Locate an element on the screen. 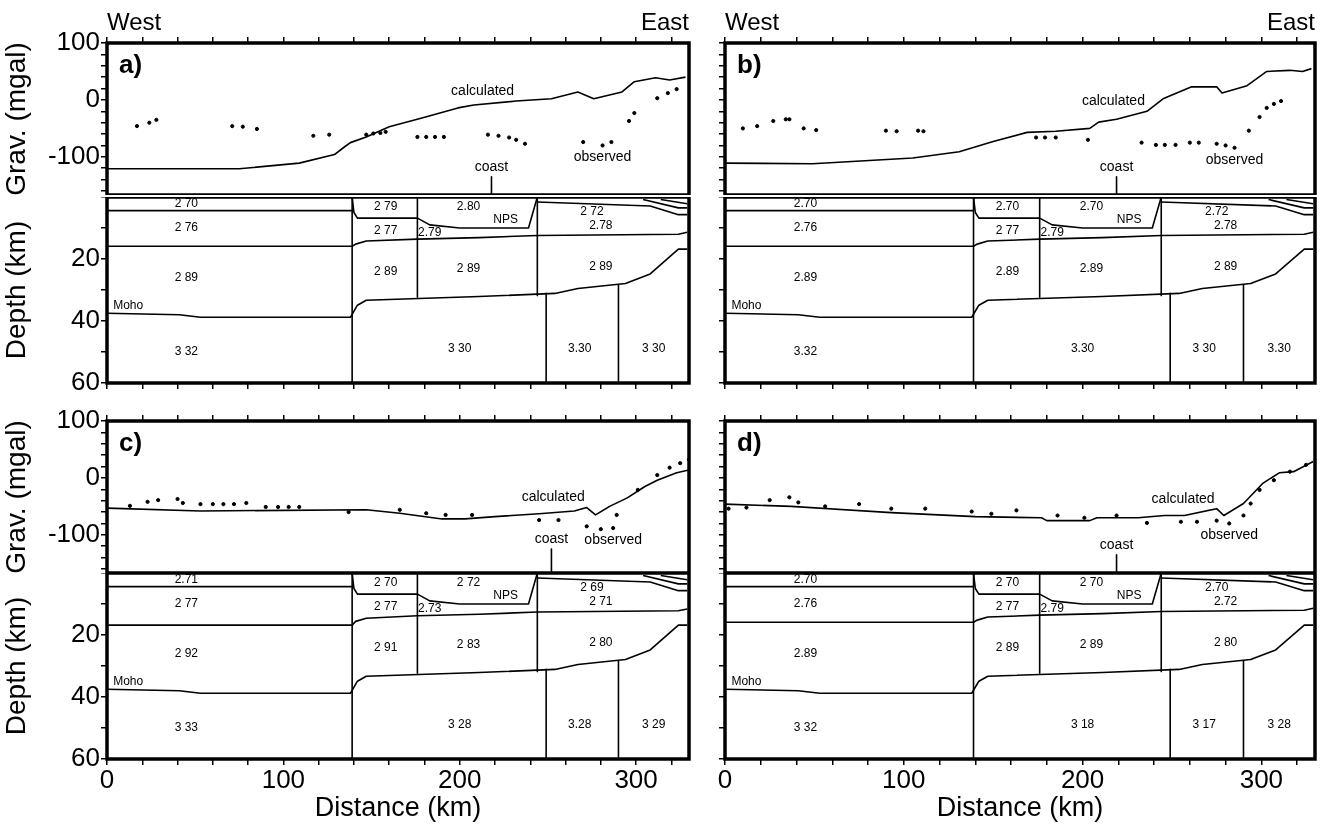 The width and height of the screenshot is (1322, 829). annotation: 2.73 is located at coordinates (430, 607).